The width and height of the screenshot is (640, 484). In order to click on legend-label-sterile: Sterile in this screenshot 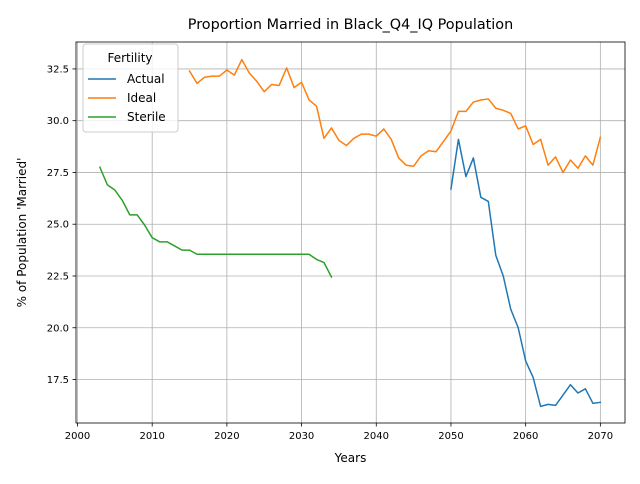, I will do `click(146, 117)`.